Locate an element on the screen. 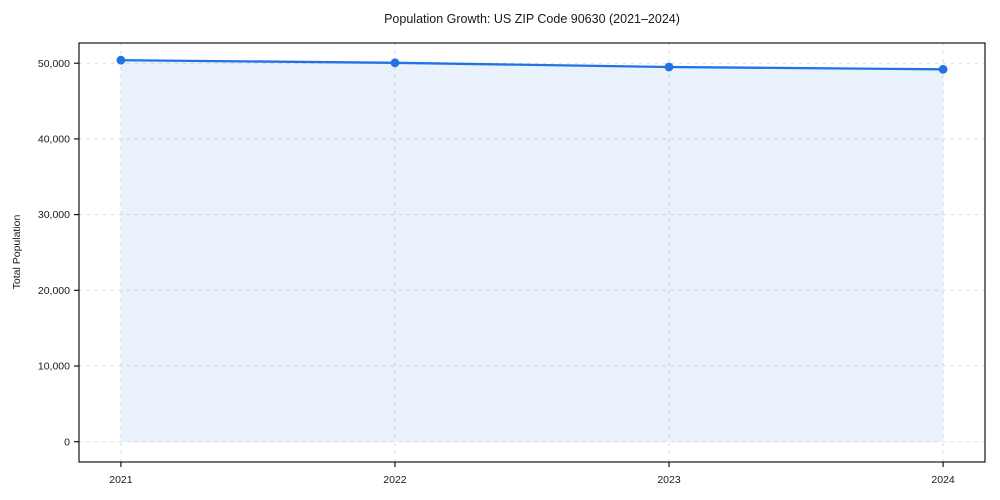 The height and width of the screenshot is (500, 1000). y-tick-label: 20,000 is located at coordinates (54, 291).